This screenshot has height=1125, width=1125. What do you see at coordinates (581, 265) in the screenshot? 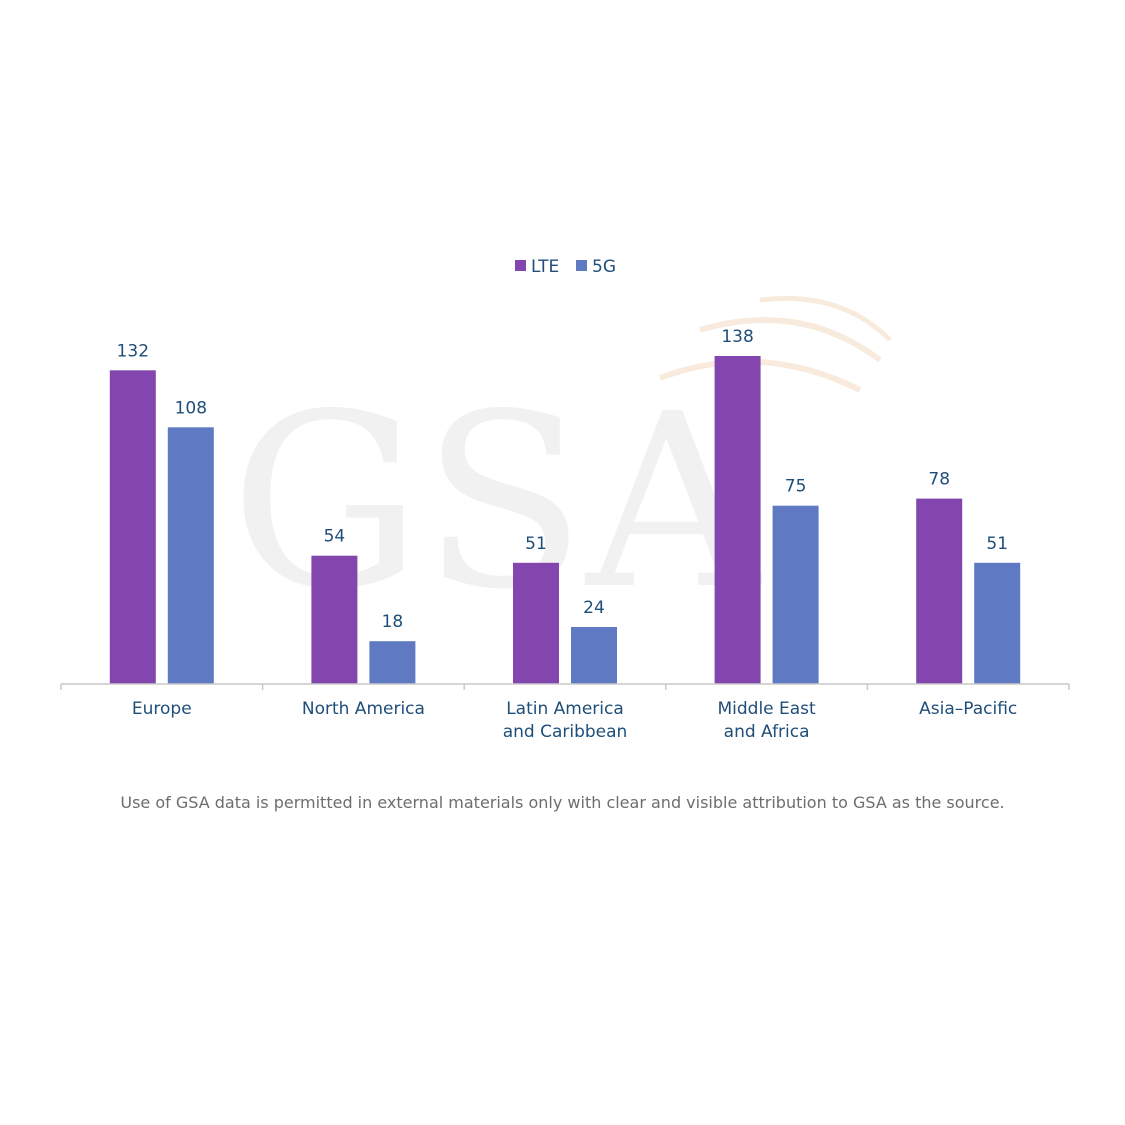
I see `legend-swatch-5g` at bounding box center [581, 265].